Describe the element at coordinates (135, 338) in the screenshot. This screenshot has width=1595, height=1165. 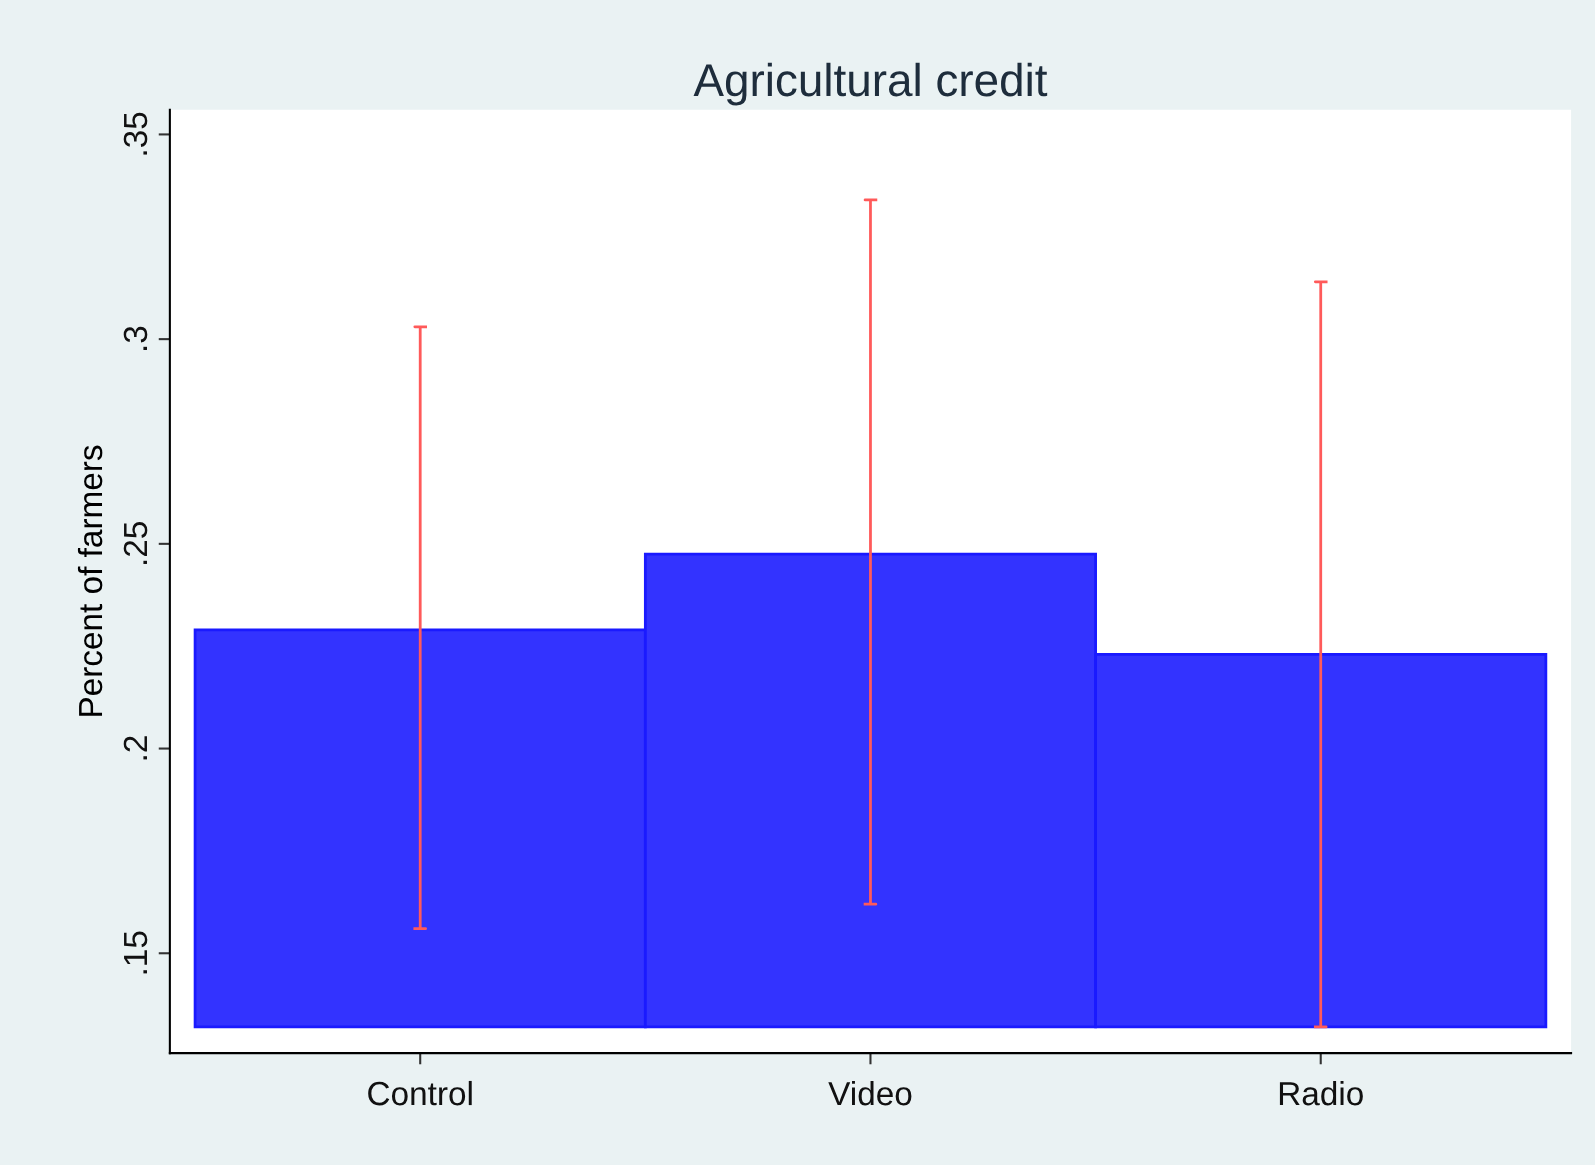
I see `y-tick-label: .3` at that location.